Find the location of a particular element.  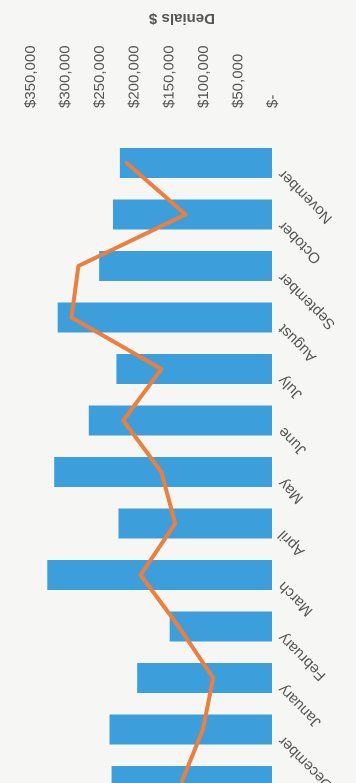

x-tick-label: $- is located at coordinates (272, 101).